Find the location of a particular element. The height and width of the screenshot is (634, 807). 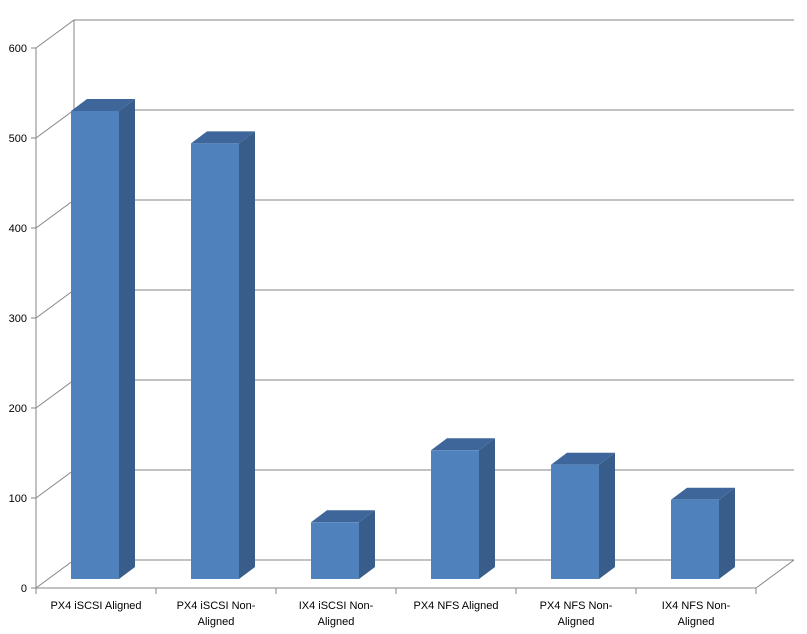

y-tick-label: 300 is located at coordinates (18, 319).